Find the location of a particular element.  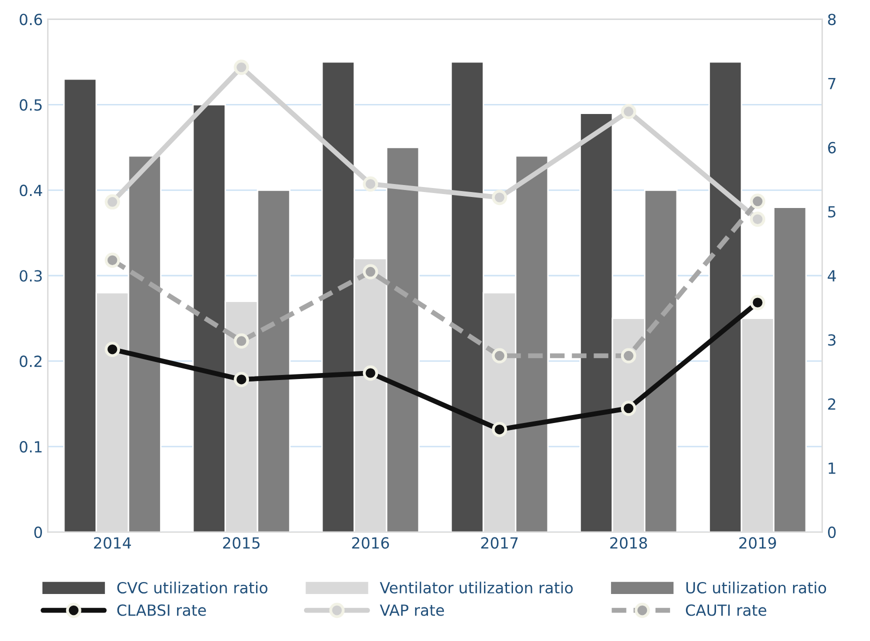

legend-label: VAP rate is located at coordinates (412, 610).